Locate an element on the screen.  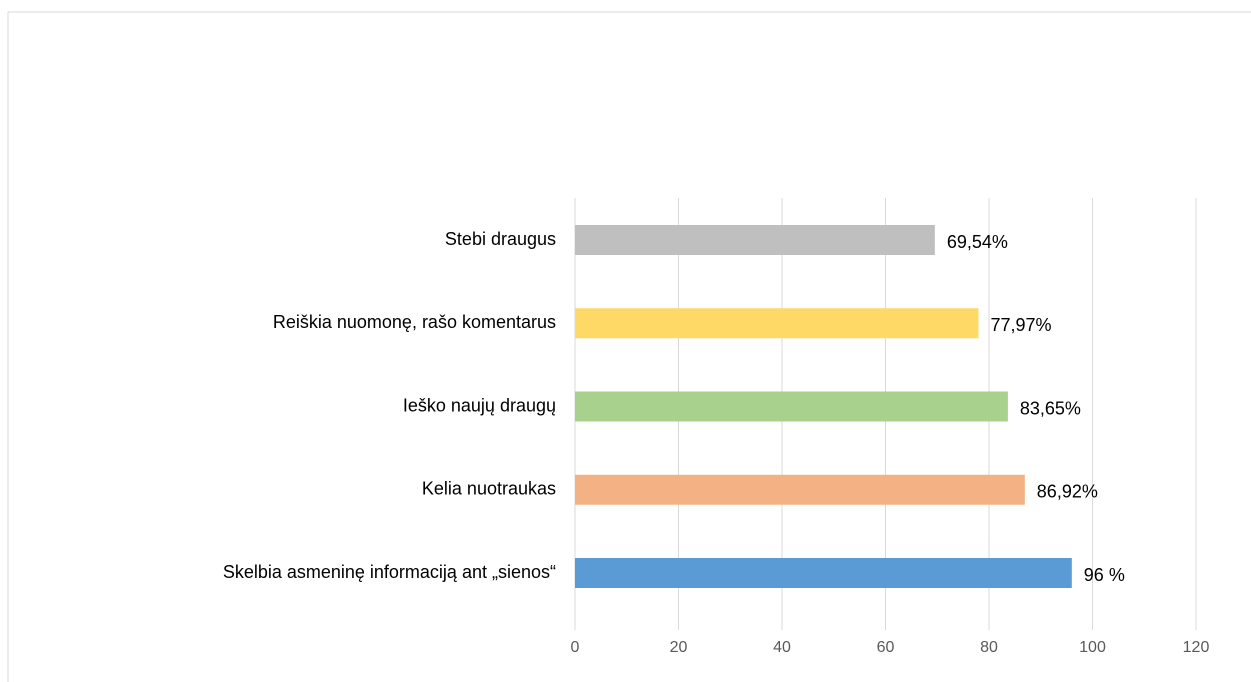
x-tick-label: 20 is located at coordinates (679, 647).